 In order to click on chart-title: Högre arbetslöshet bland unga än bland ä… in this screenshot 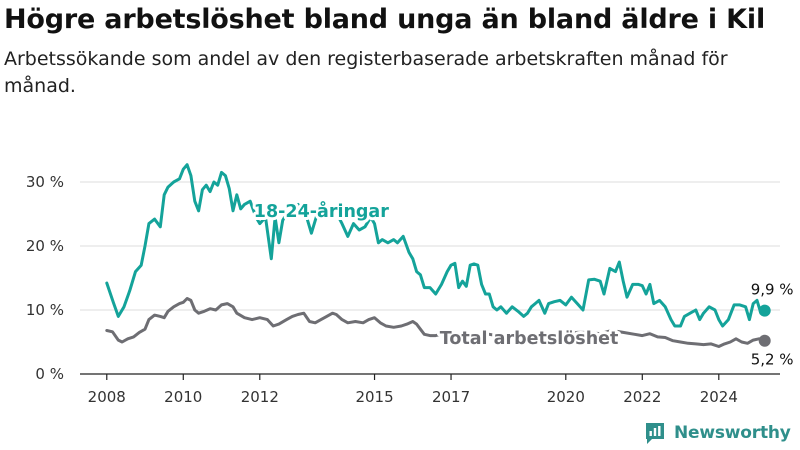, I will do `click(385, 19)`.